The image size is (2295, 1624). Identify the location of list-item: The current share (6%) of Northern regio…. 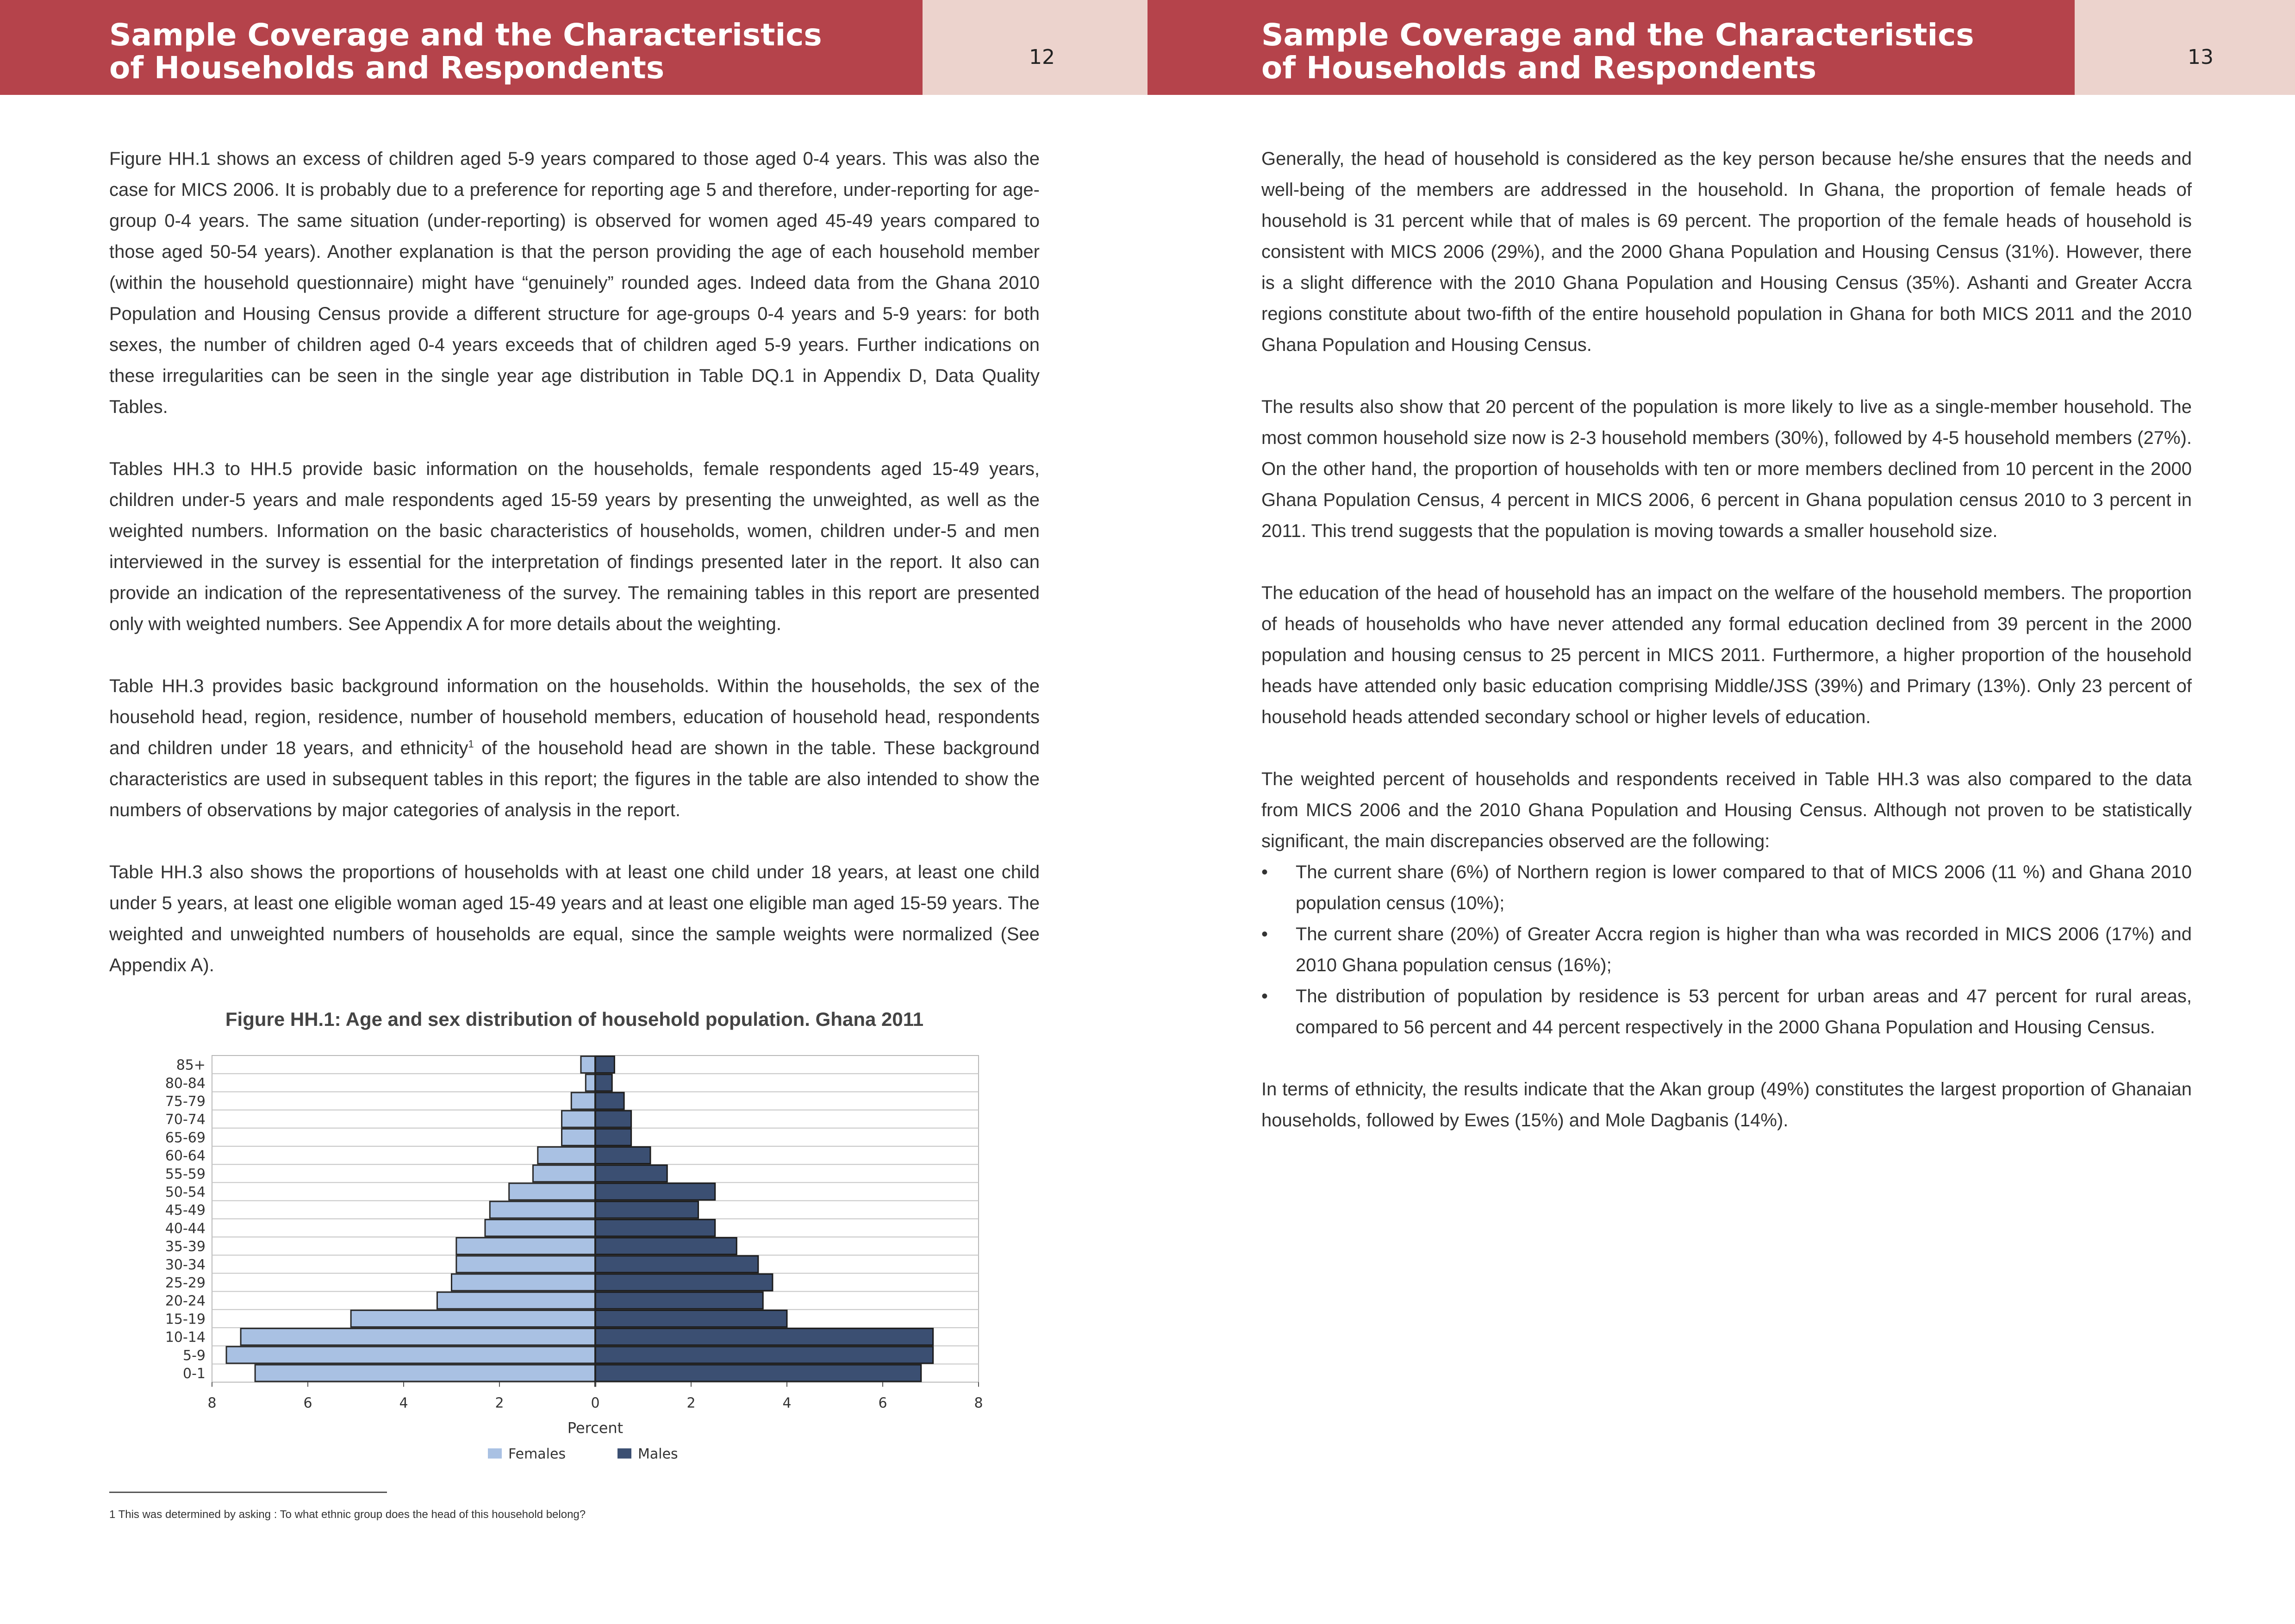
(1726, 888).